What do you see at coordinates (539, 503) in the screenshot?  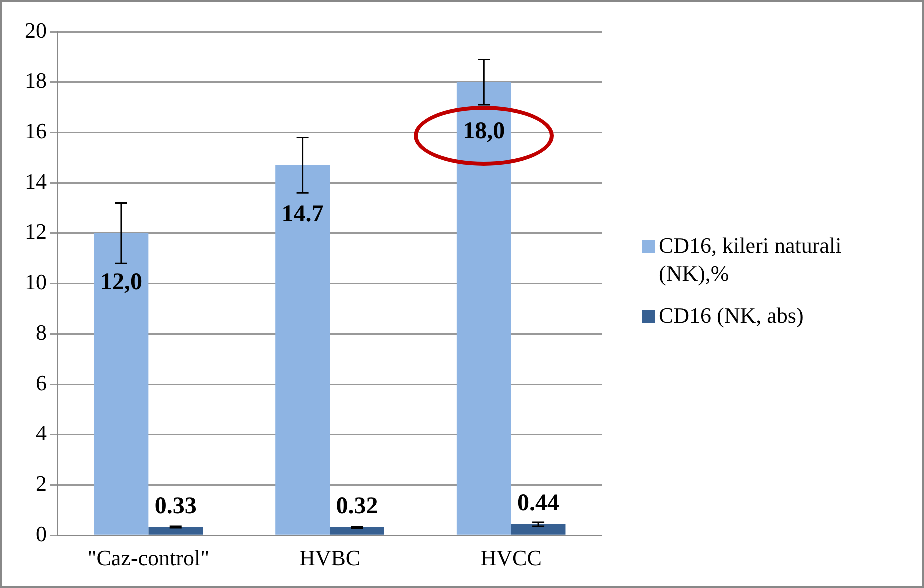 I see `data-label: 0.44` at bounding box center [539, 503].